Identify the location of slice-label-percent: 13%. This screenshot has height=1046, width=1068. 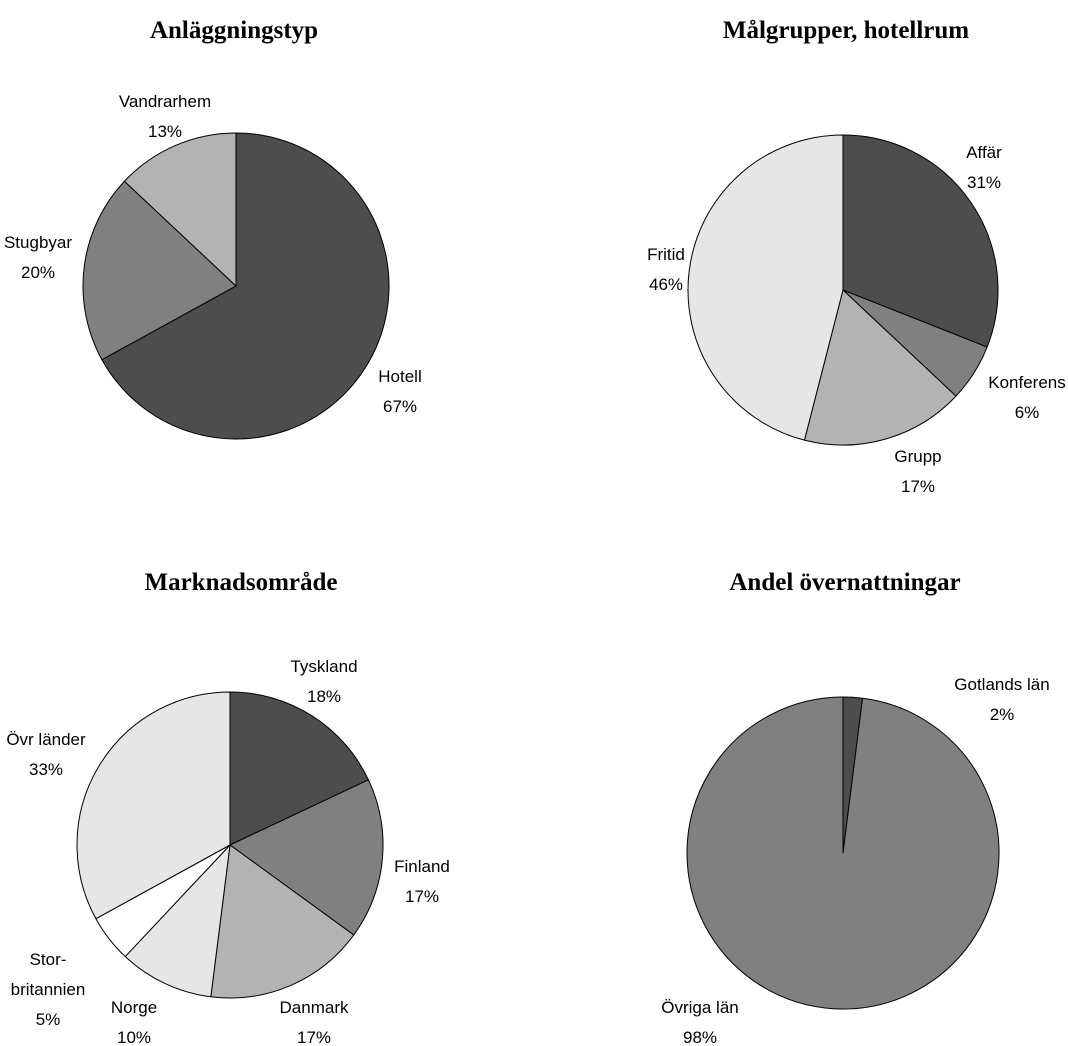
(165, 131).